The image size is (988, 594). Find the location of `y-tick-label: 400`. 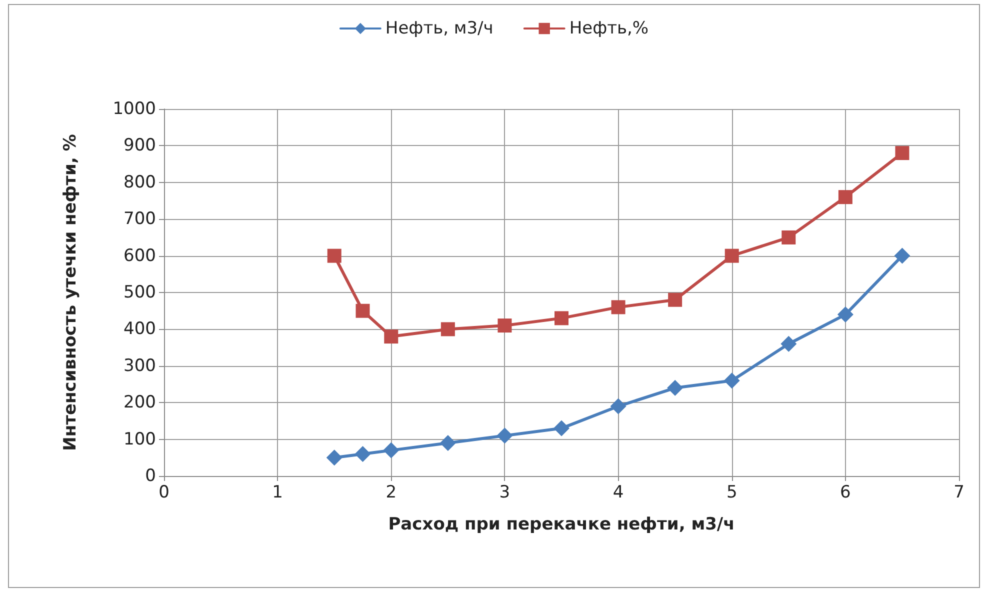

y-tick-label: 400 is located at coordinates (140, 329).